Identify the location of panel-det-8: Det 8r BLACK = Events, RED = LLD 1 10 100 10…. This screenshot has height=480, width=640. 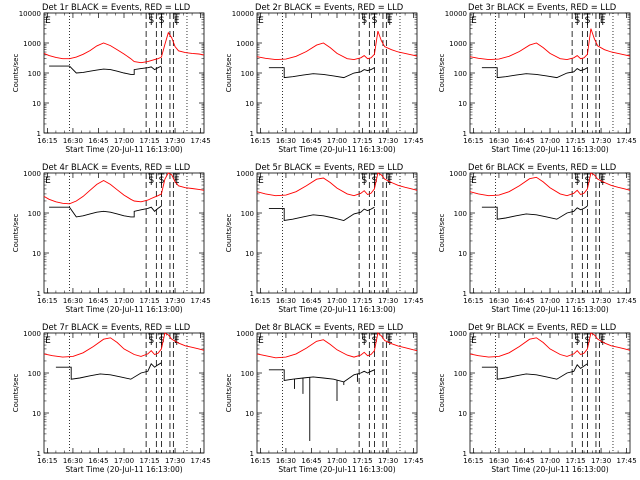
(324, 398).